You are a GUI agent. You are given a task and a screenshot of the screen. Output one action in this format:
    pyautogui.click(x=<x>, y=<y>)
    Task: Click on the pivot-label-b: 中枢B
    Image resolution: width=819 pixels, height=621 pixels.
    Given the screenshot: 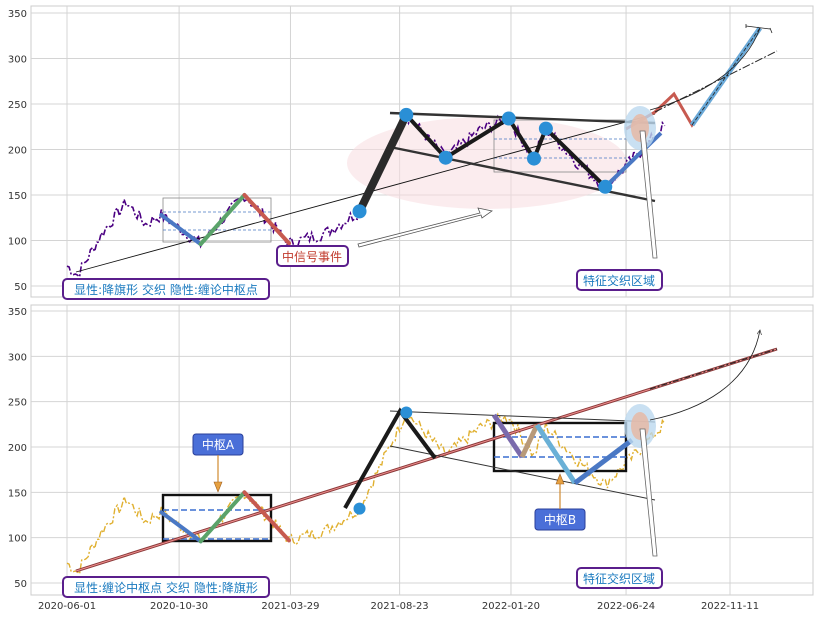 What is the action you would take?
    pyautogui.click(x=560, y=502)
    